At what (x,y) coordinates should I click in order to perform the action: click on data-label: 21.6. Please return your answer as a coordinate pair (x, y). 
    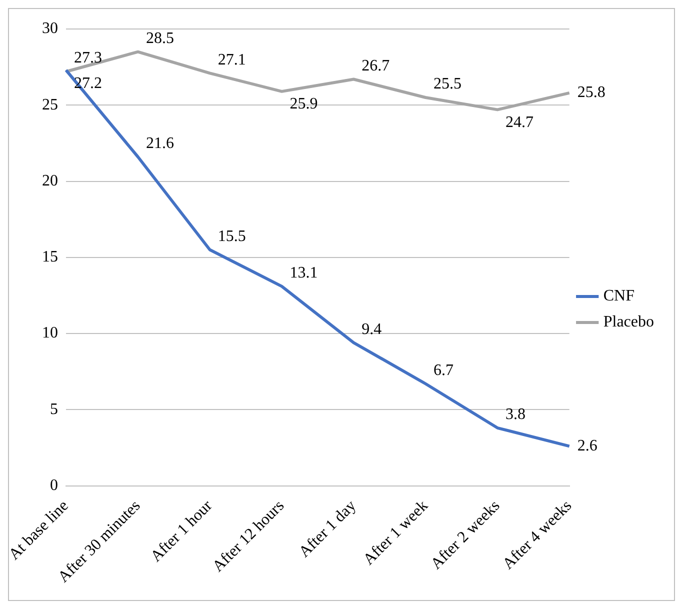
    Looking at the image, I should click on (160, 143).